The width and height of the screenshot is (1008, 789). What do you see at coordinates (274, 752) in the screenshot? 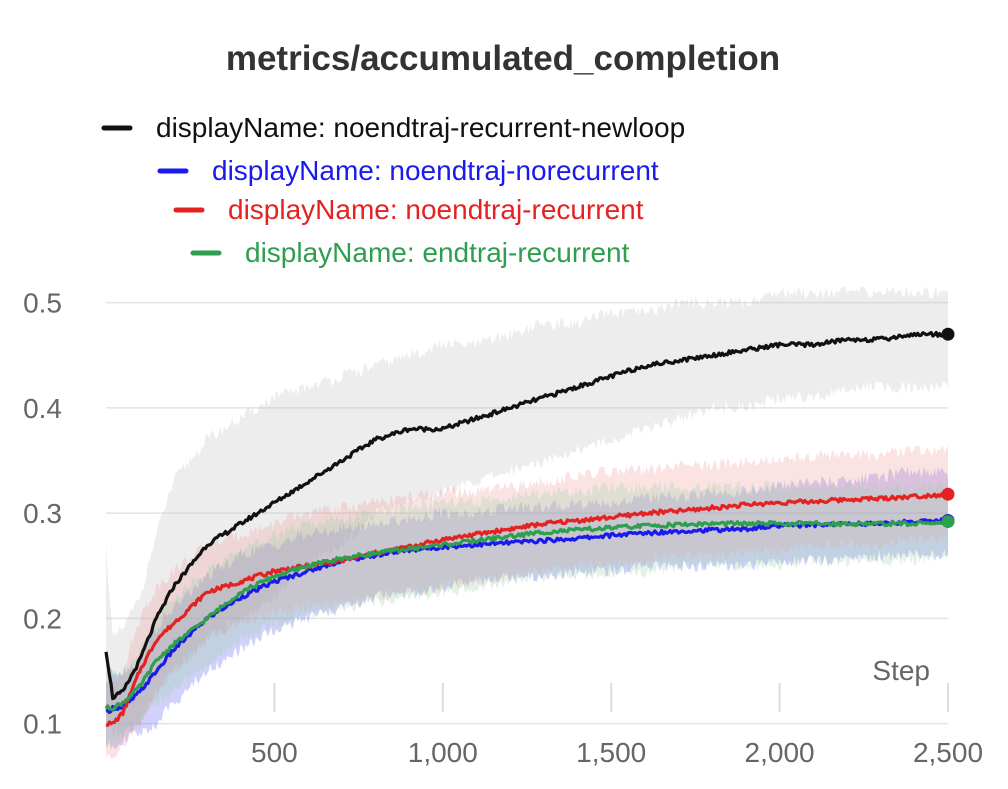
I see `x-tick-label: 500` at bounding box center [274, 752].